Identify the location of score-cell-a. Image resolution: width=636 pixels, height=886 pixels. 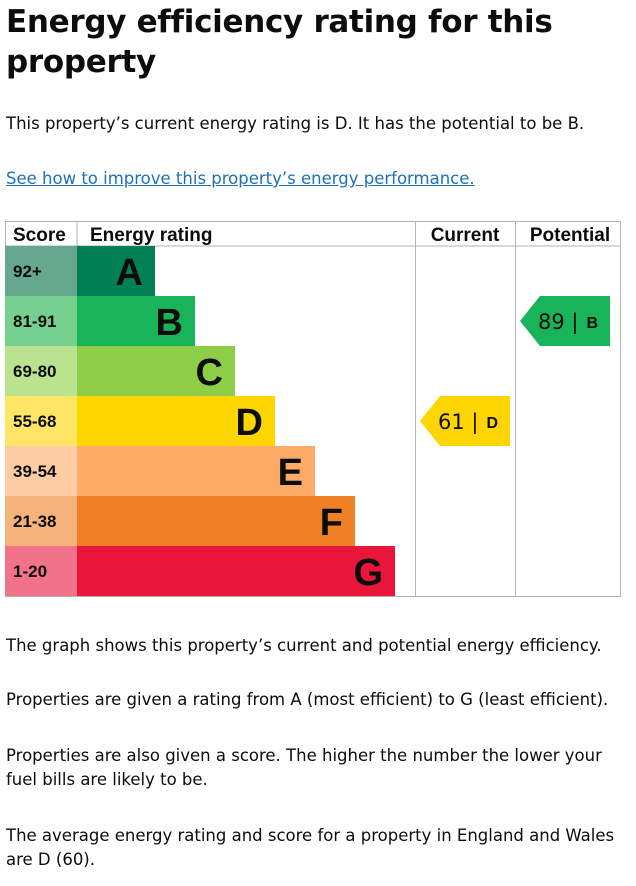
(41, 271).